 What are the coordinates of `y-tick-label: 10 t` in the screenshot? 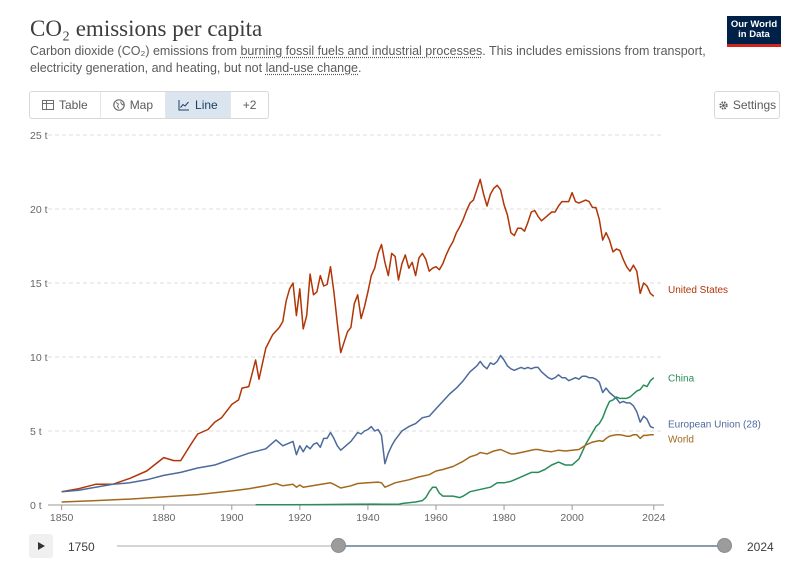 It's located at (39, 358).